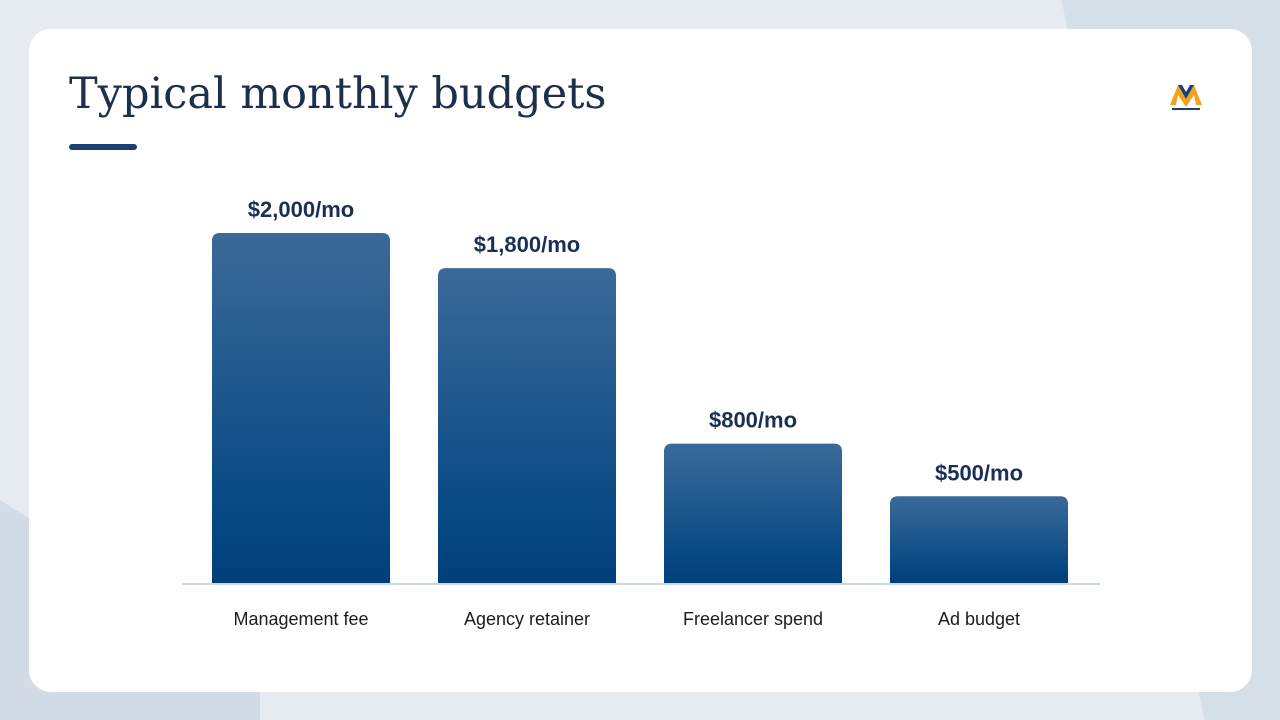 Image resolution: width=1280 pixels, height=720 pixels. What do you see at coordinates (979, 540) in the screenshot?
I see `bar-ad-budget` at bounding box center [979, 540].